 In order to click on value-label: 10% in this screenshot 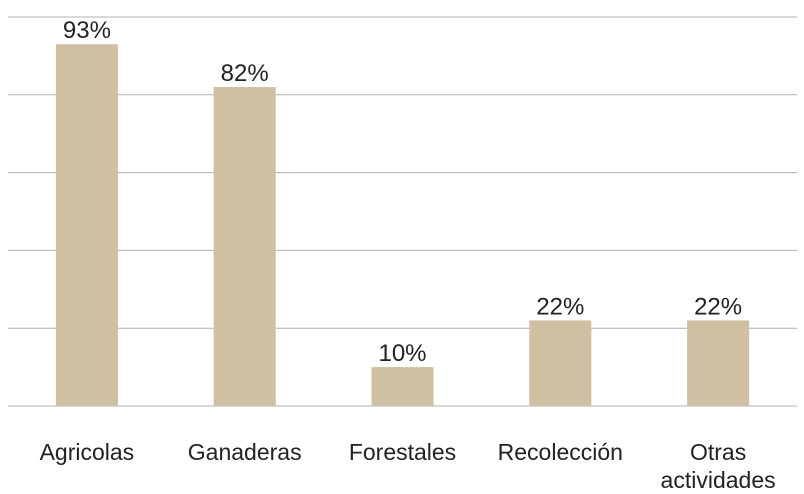, I will do `click(402, 353)`.